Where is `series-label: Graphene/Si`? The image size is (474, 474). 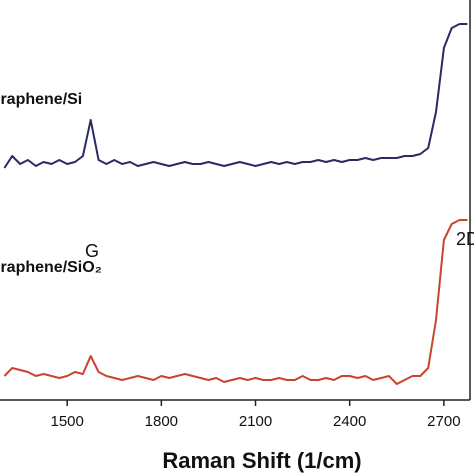 series-label: Graphene/Si is located at coordinates (41, 99).